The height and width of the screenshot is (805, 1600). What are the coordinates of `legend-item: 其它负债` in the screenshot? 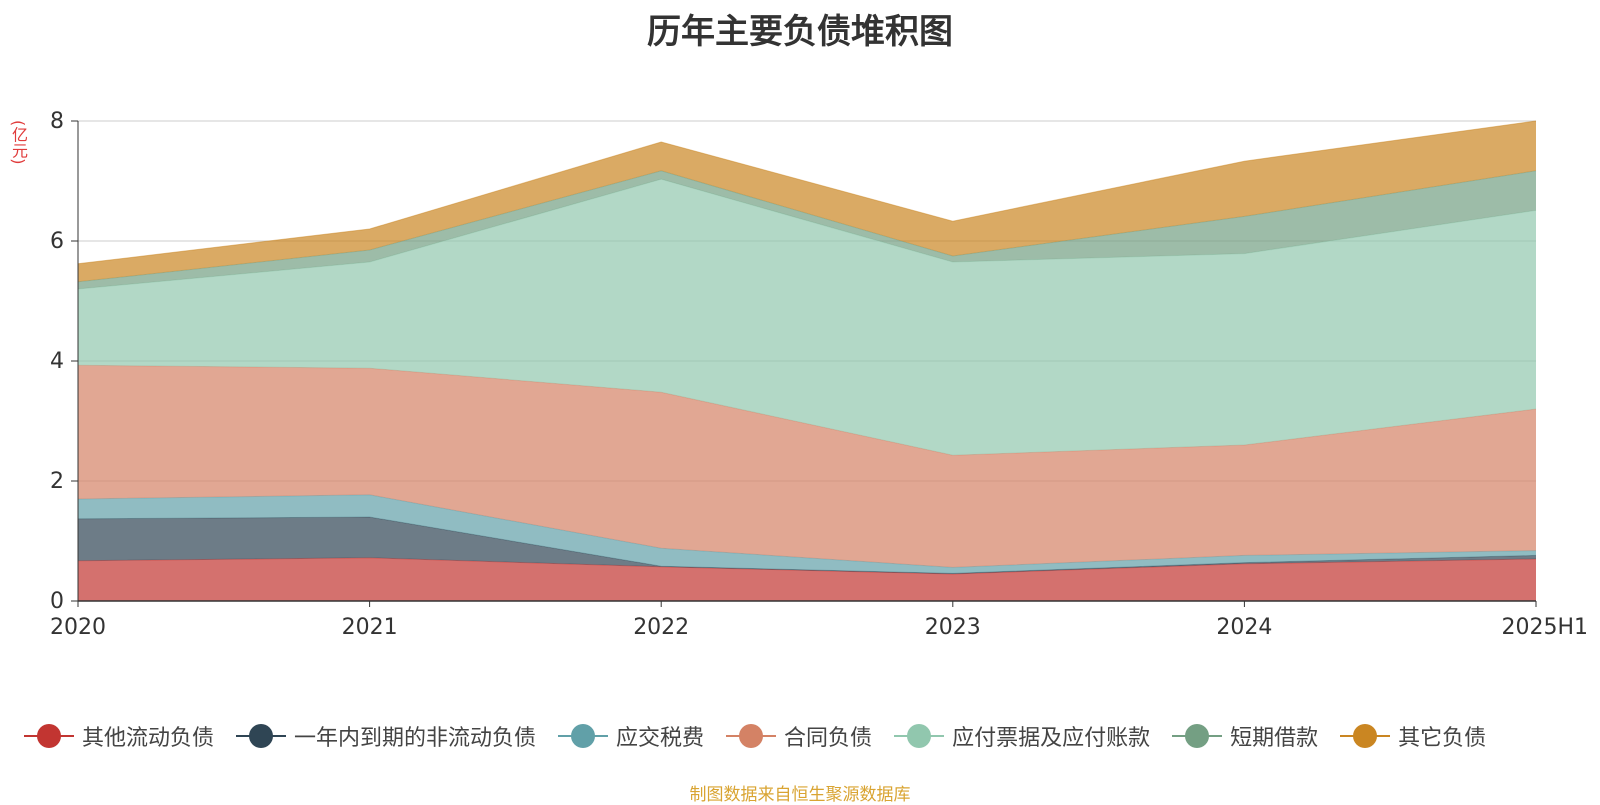 It's located at (1413, 736).